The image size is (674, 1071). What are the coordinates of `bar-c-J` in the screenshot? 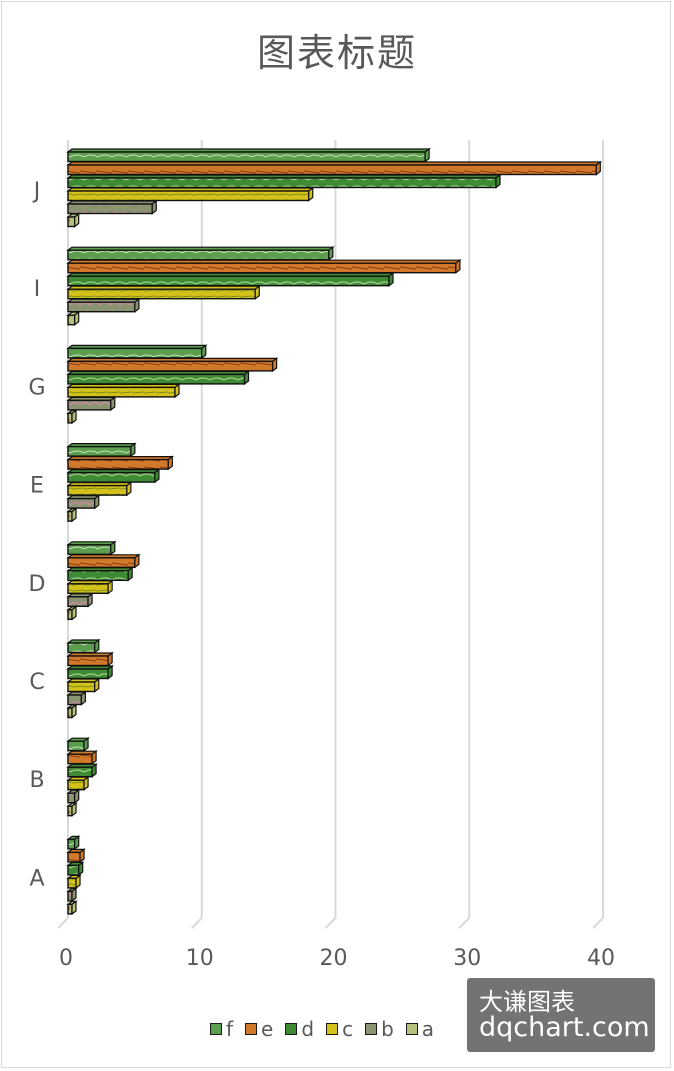 It's located at (190, 194).